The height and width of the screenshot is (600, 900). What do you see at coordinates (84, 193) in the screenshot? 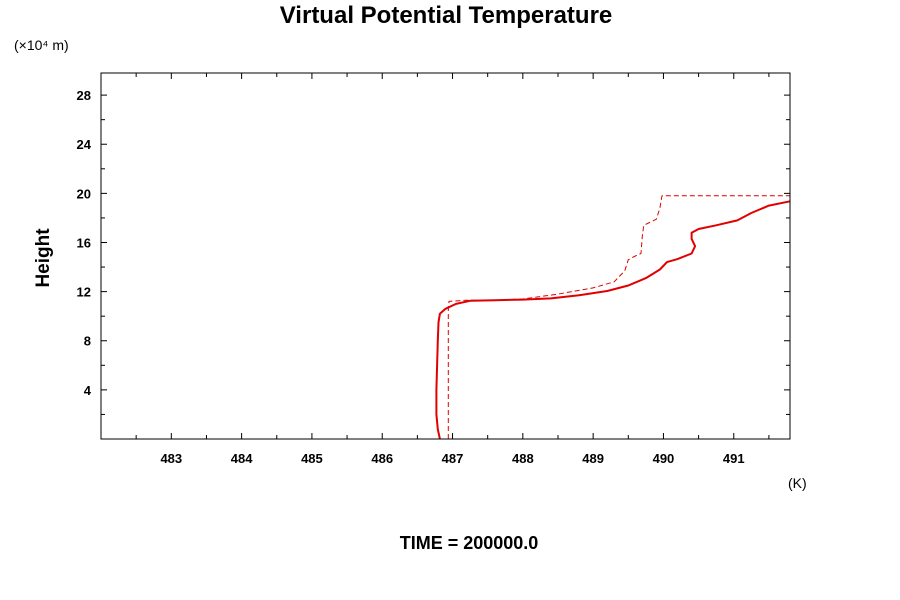
I see `y-tick-label: 20` at bounding box center [84, 193].